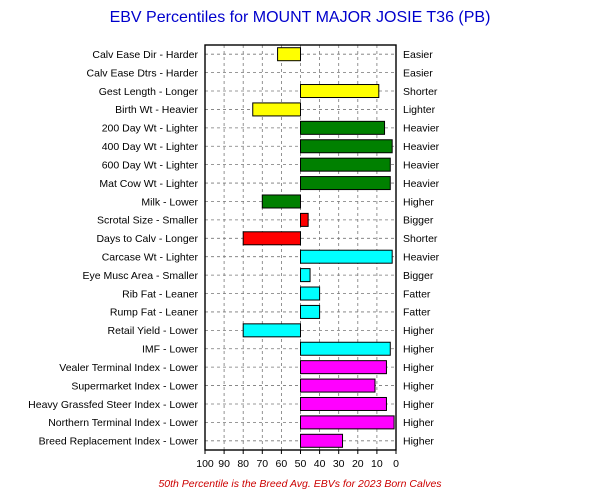 Image resolution: width=600 pixels, height=495 pixels. I want to click on row-label-left: Carcase Wt - Lighter, so click(150, 258).